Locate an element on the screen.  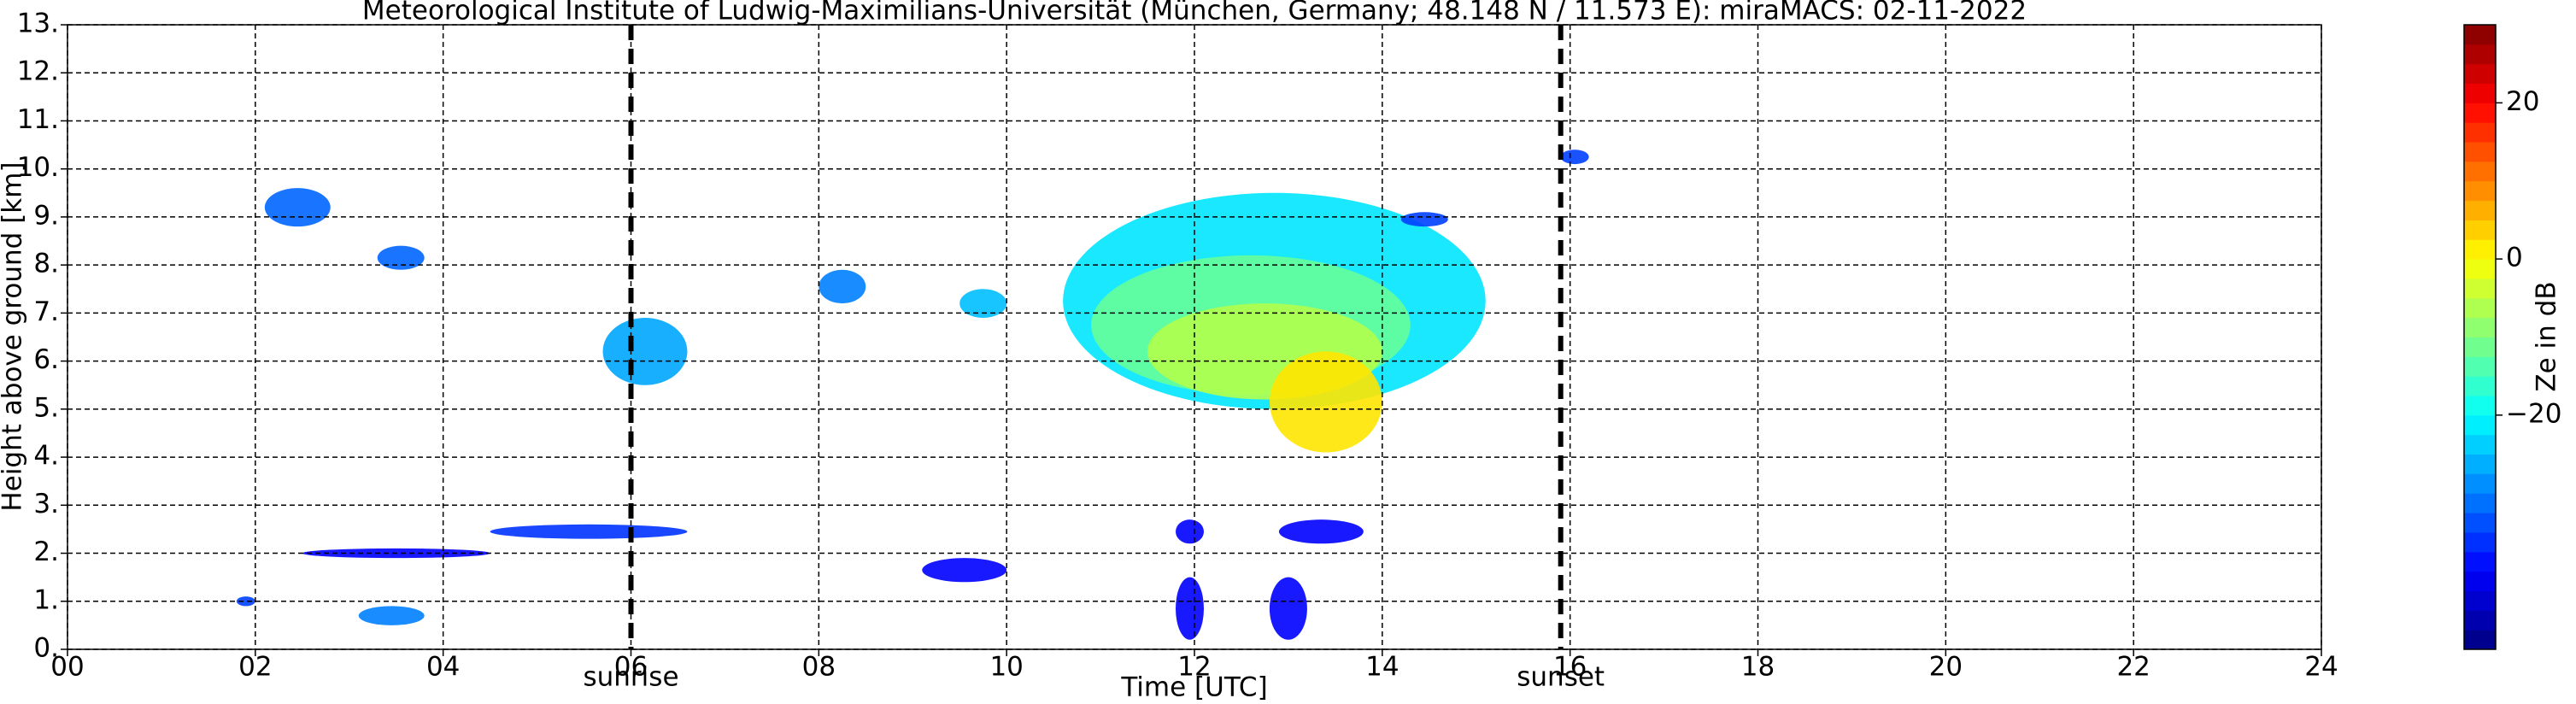
y-tick-label: 8. is located at coordinates (46, 264).